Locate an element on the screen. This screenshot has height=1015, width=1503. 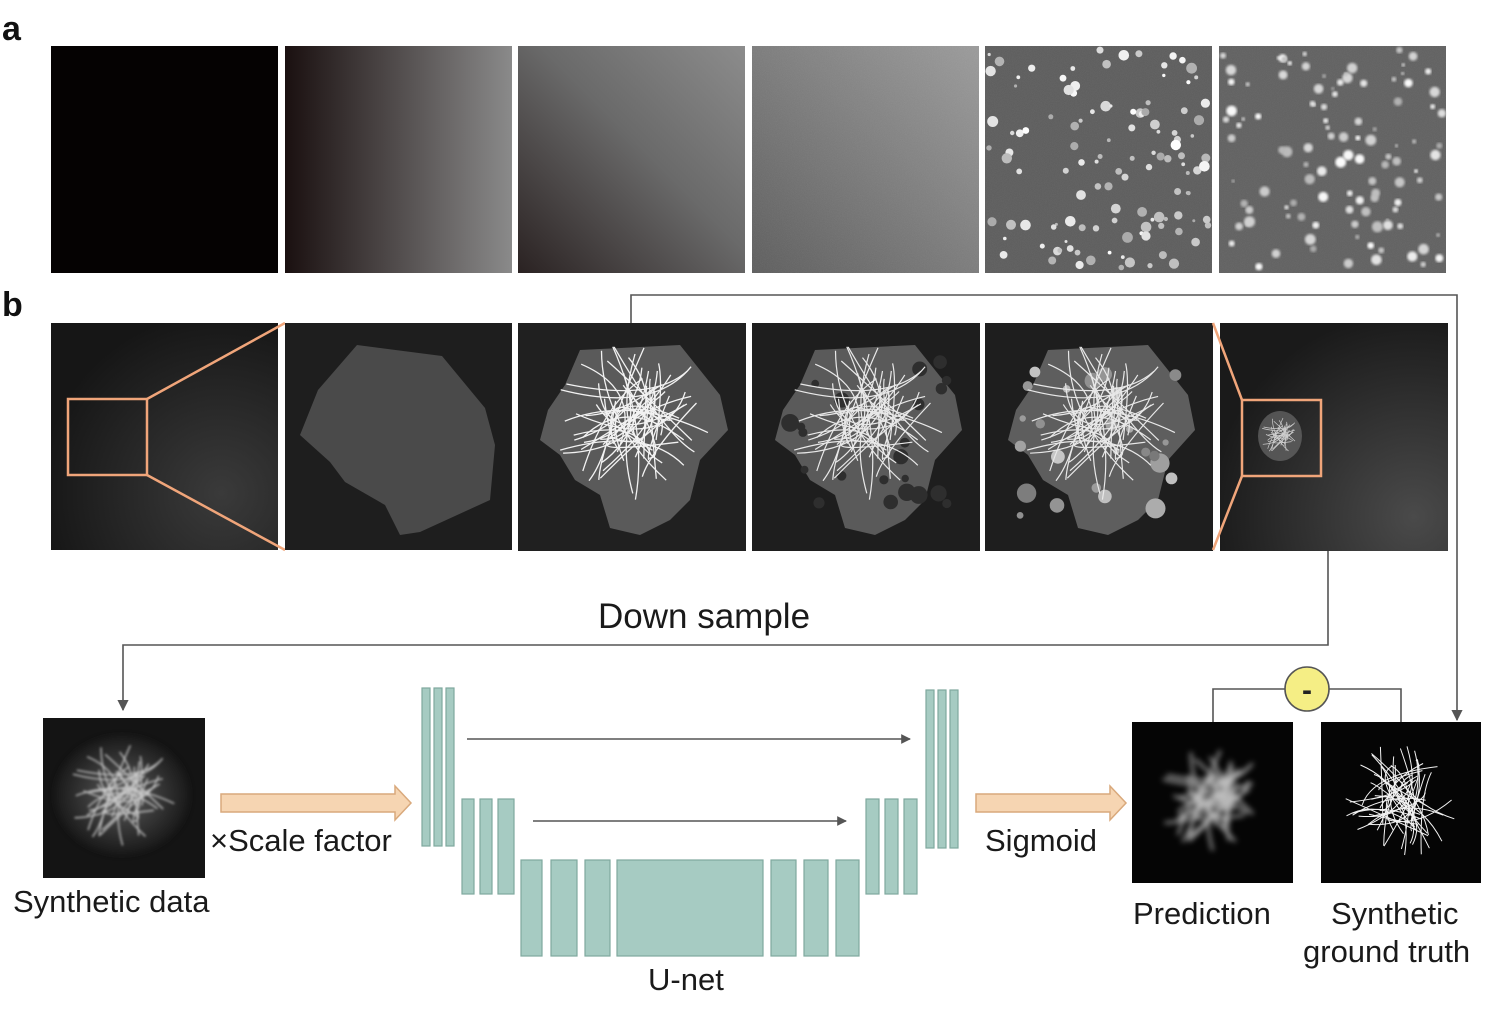
unet-decoder-3a is located at coordinates (783, 908).